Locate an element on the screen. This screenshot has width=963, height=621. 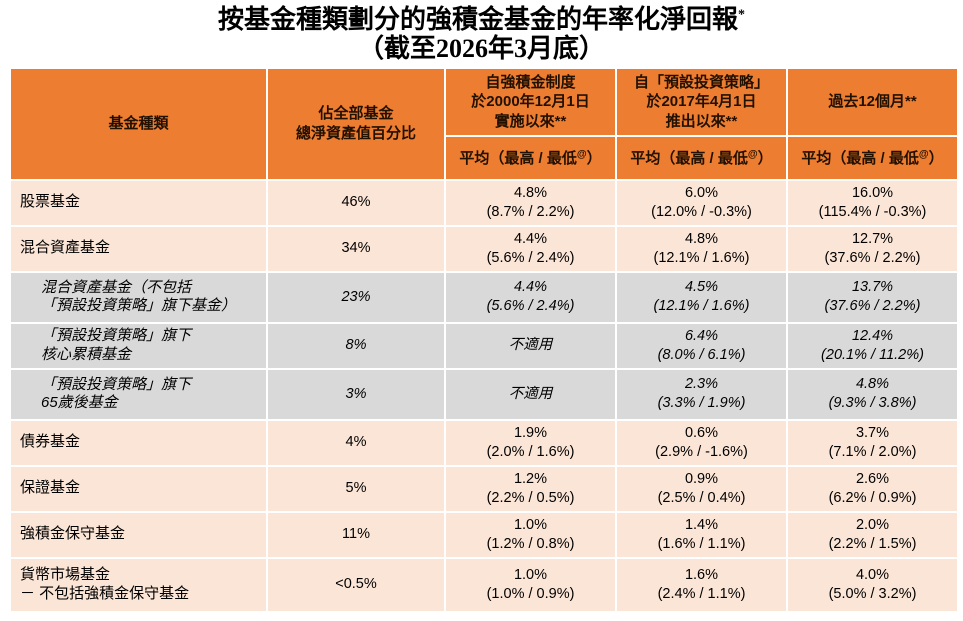
row-label: 債券基金 is located at coordinates (138, 442).